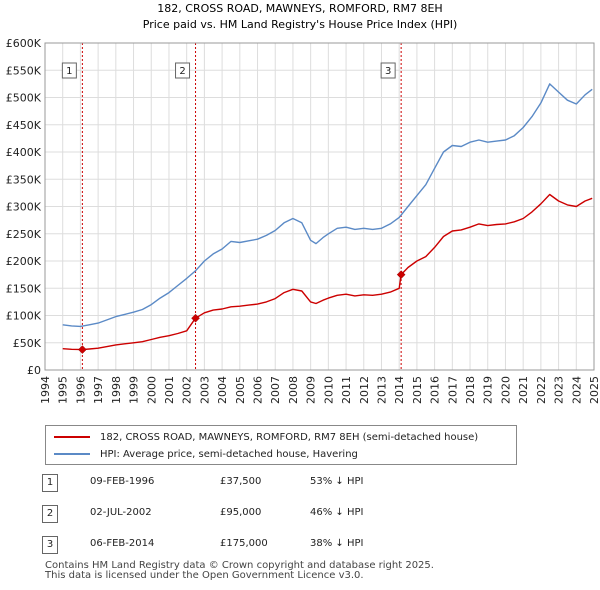 This screenshot has height=590, width=600. Describe the element at coordinates (50, 514) in the screenshot. I see `sale-number-badge: 2` at that location.